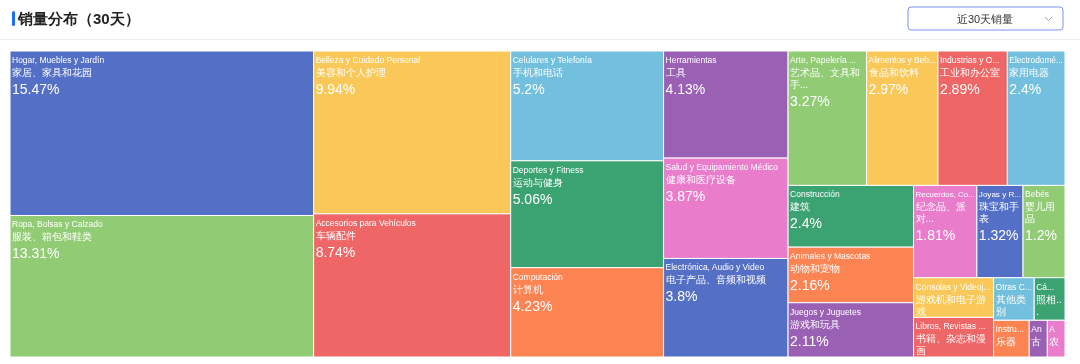 This screenshot has height=364, width=1080. What do you see at coordinates (902, 66) in the screenshot?
I see `category-label: Alimentos y Beb... 食品和饮料` at bounding box center [902, 66].